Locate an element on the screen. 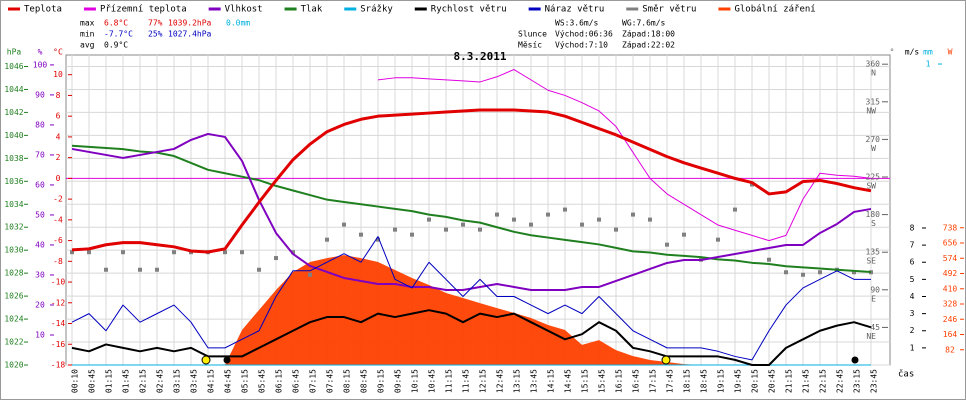  x-tick-label: 12:15 is located at coordinates (483, 381).